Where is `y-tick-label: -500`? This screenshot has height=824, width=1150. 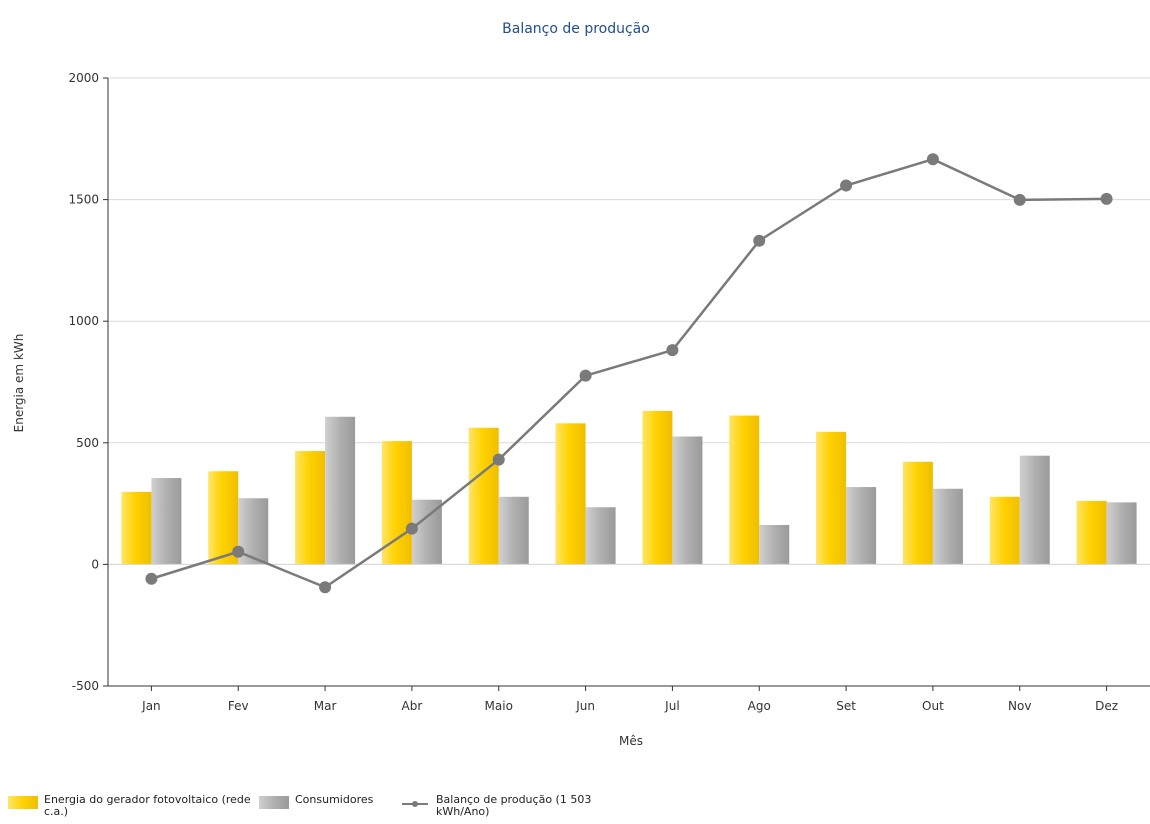
y-tick-label: -500 is located at coordinates (85, 686).